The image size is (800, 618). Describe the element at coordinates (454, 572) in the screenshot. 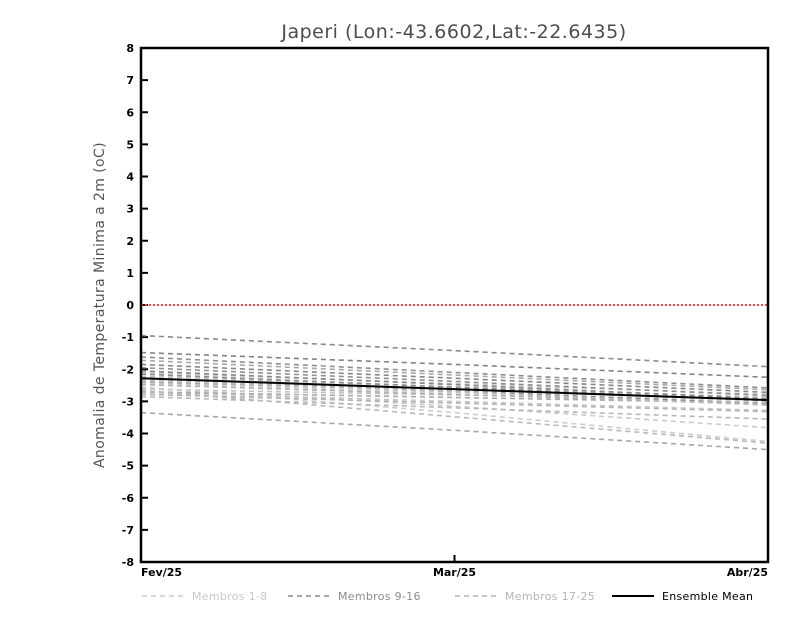

I see `x-tick-label: Mar/25` at that location.